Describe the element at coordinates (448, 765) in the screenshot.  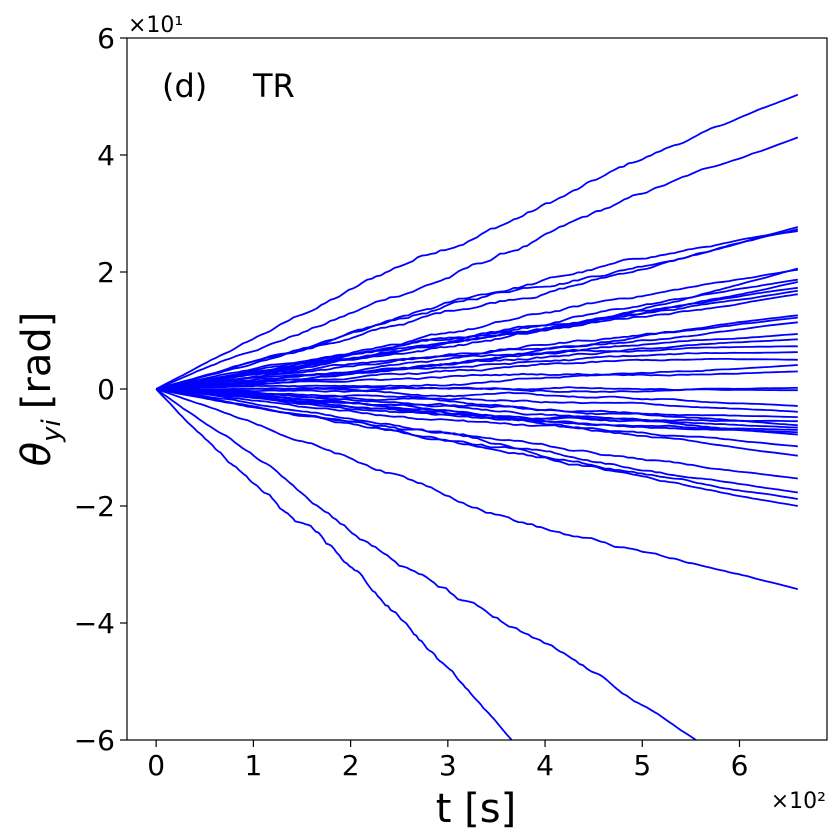
I see `x-tick-label: 3` at that location.